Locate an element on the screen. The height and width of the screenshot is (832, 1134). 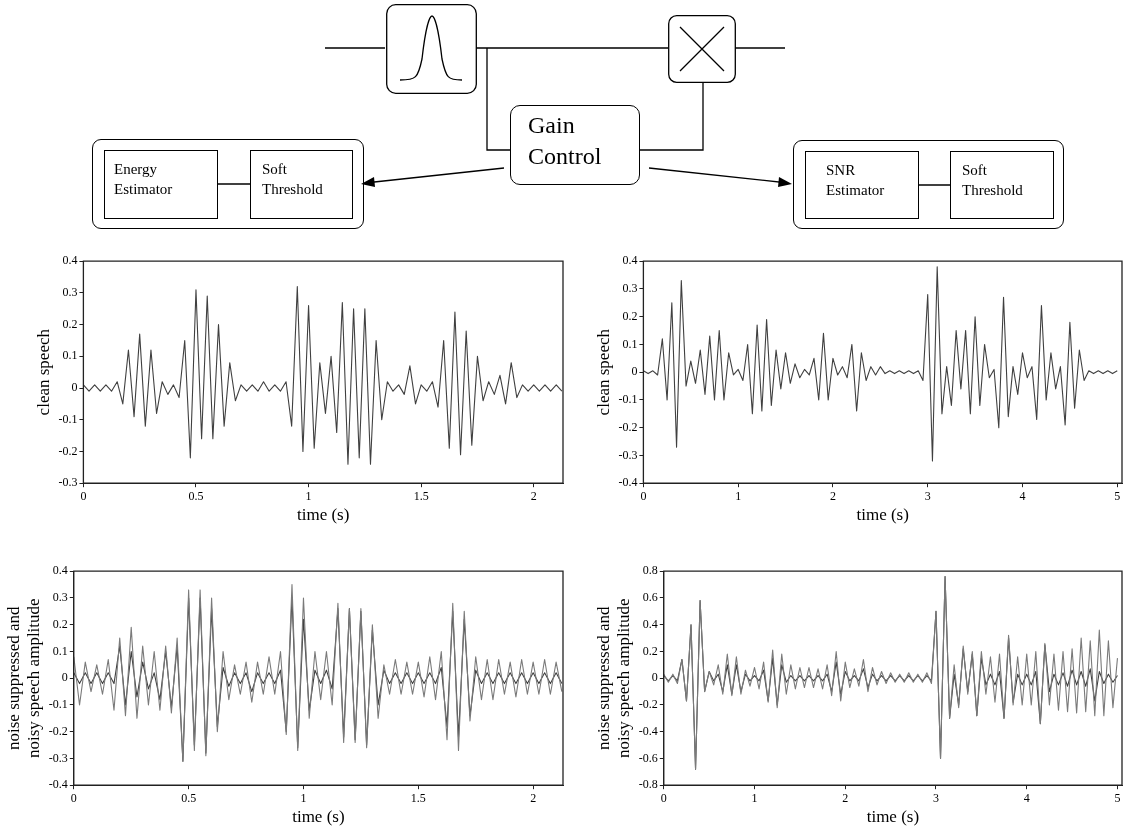
y-tick-label: -0.6 is located at coordinates (648, 757).